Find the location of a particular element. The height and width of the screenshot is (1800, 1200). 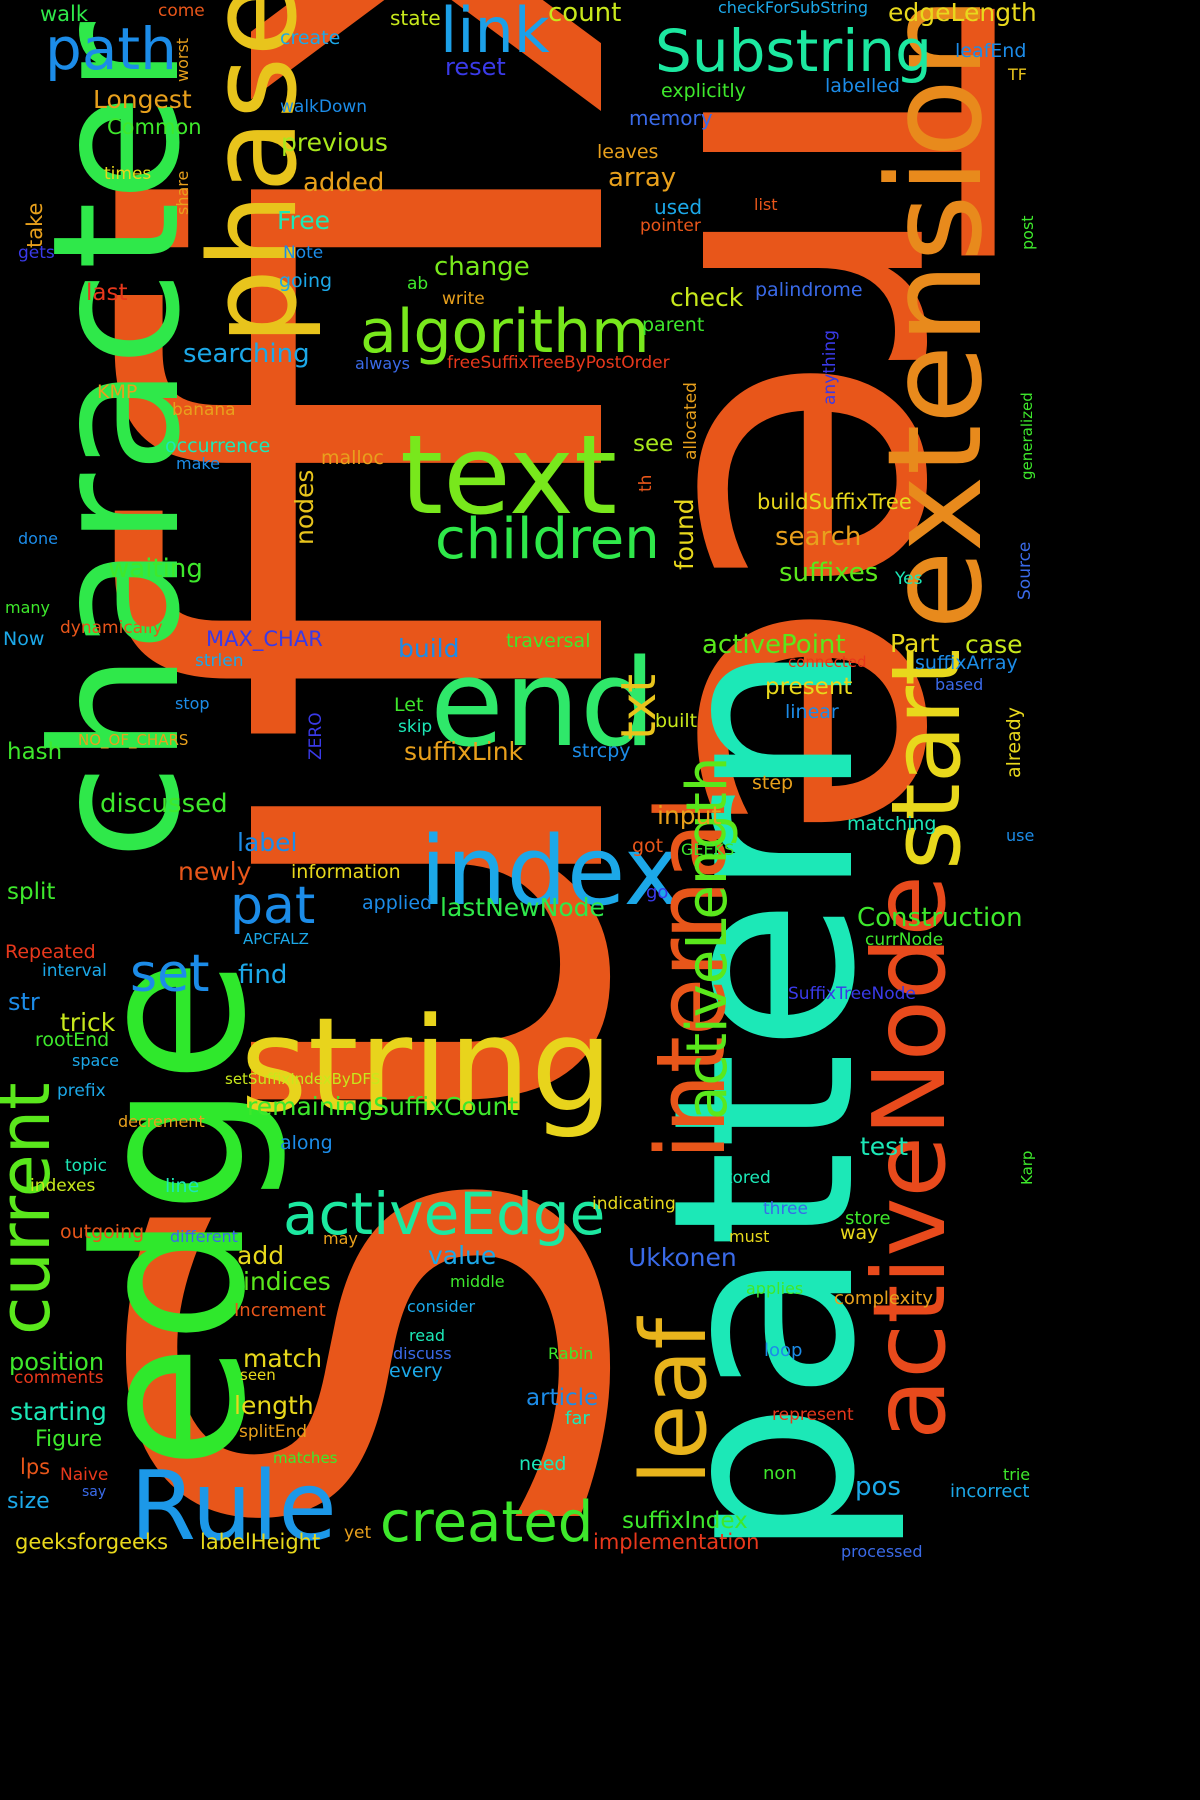

word-write: write is located at coordinates (463, 299).